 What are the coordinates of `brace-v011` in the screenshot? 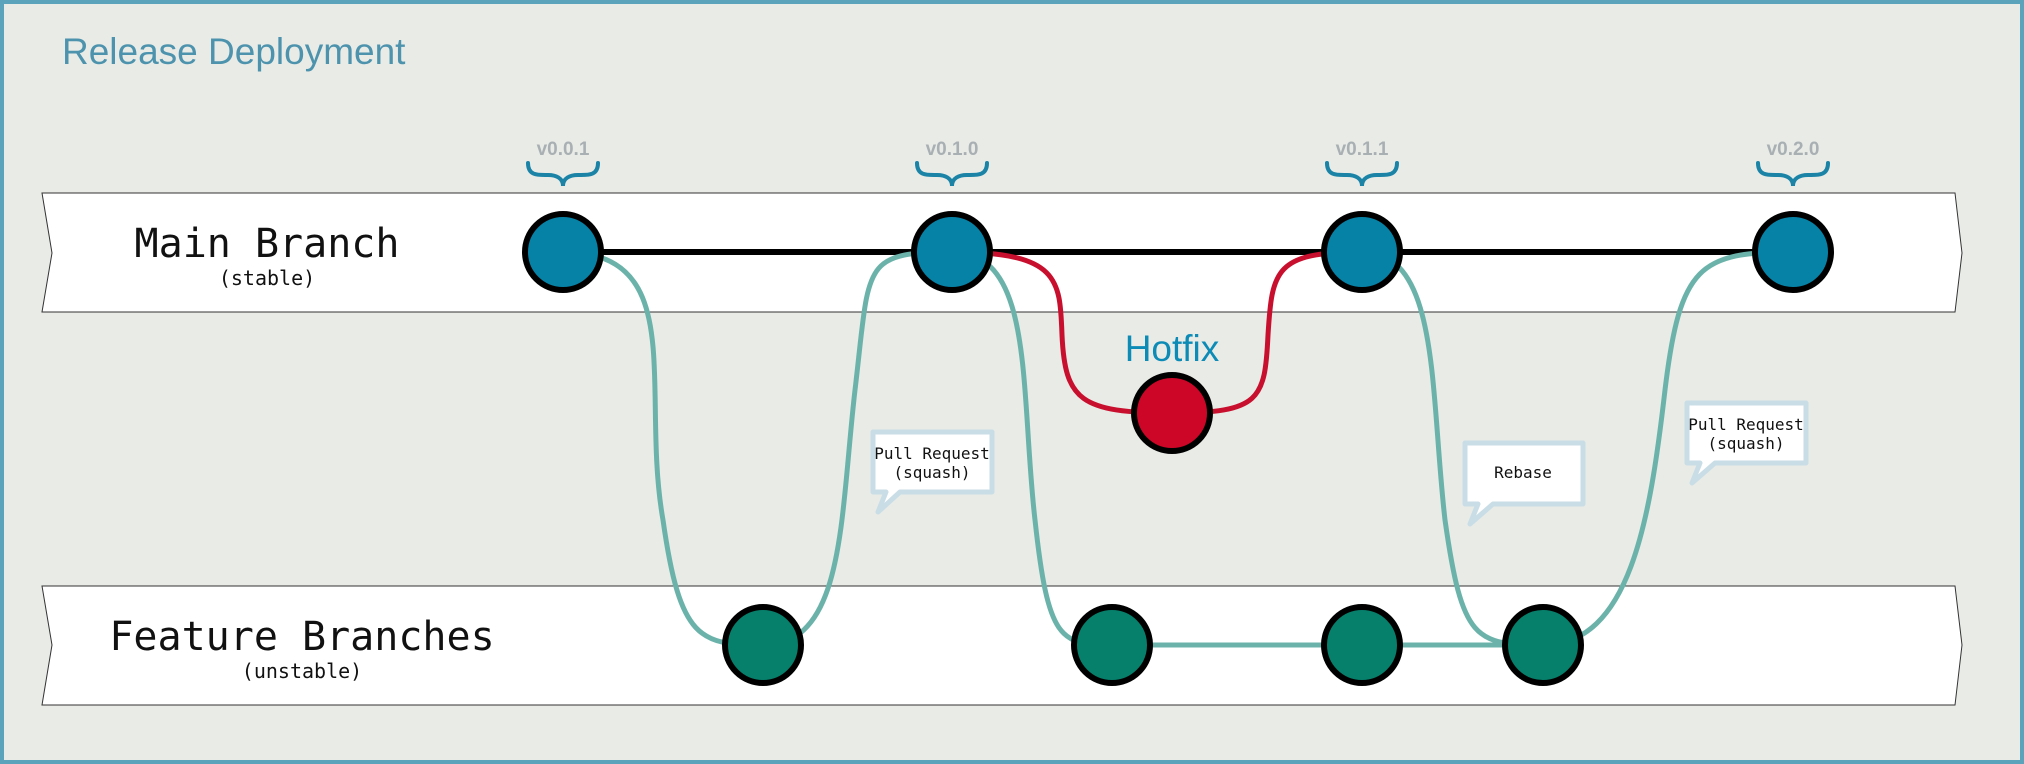 It's located at (1362, 174).